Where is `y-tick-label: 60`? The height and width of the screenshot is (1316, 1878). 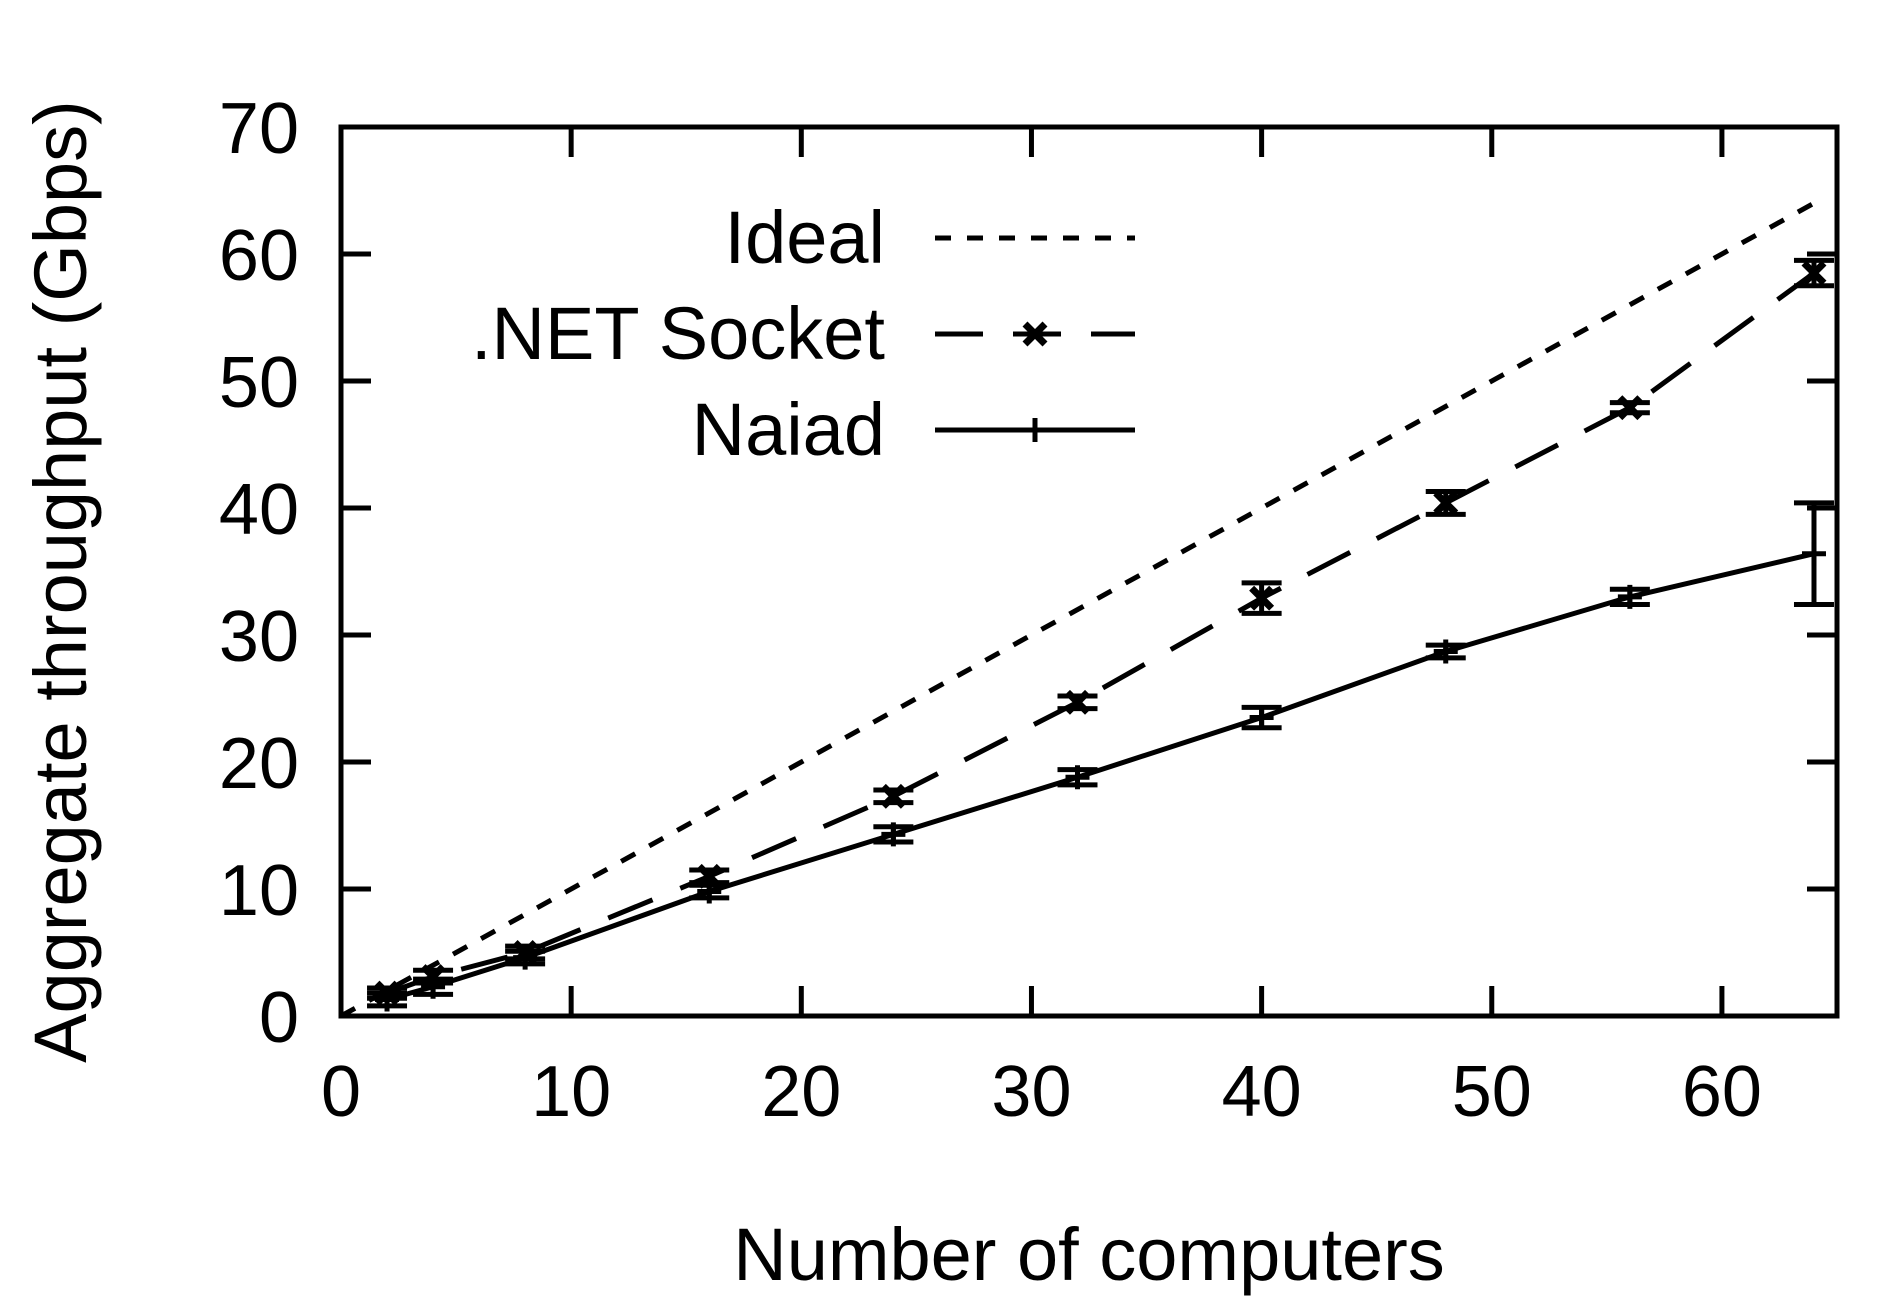
y-tick-label: 60 is located at coordinates (259, 256).